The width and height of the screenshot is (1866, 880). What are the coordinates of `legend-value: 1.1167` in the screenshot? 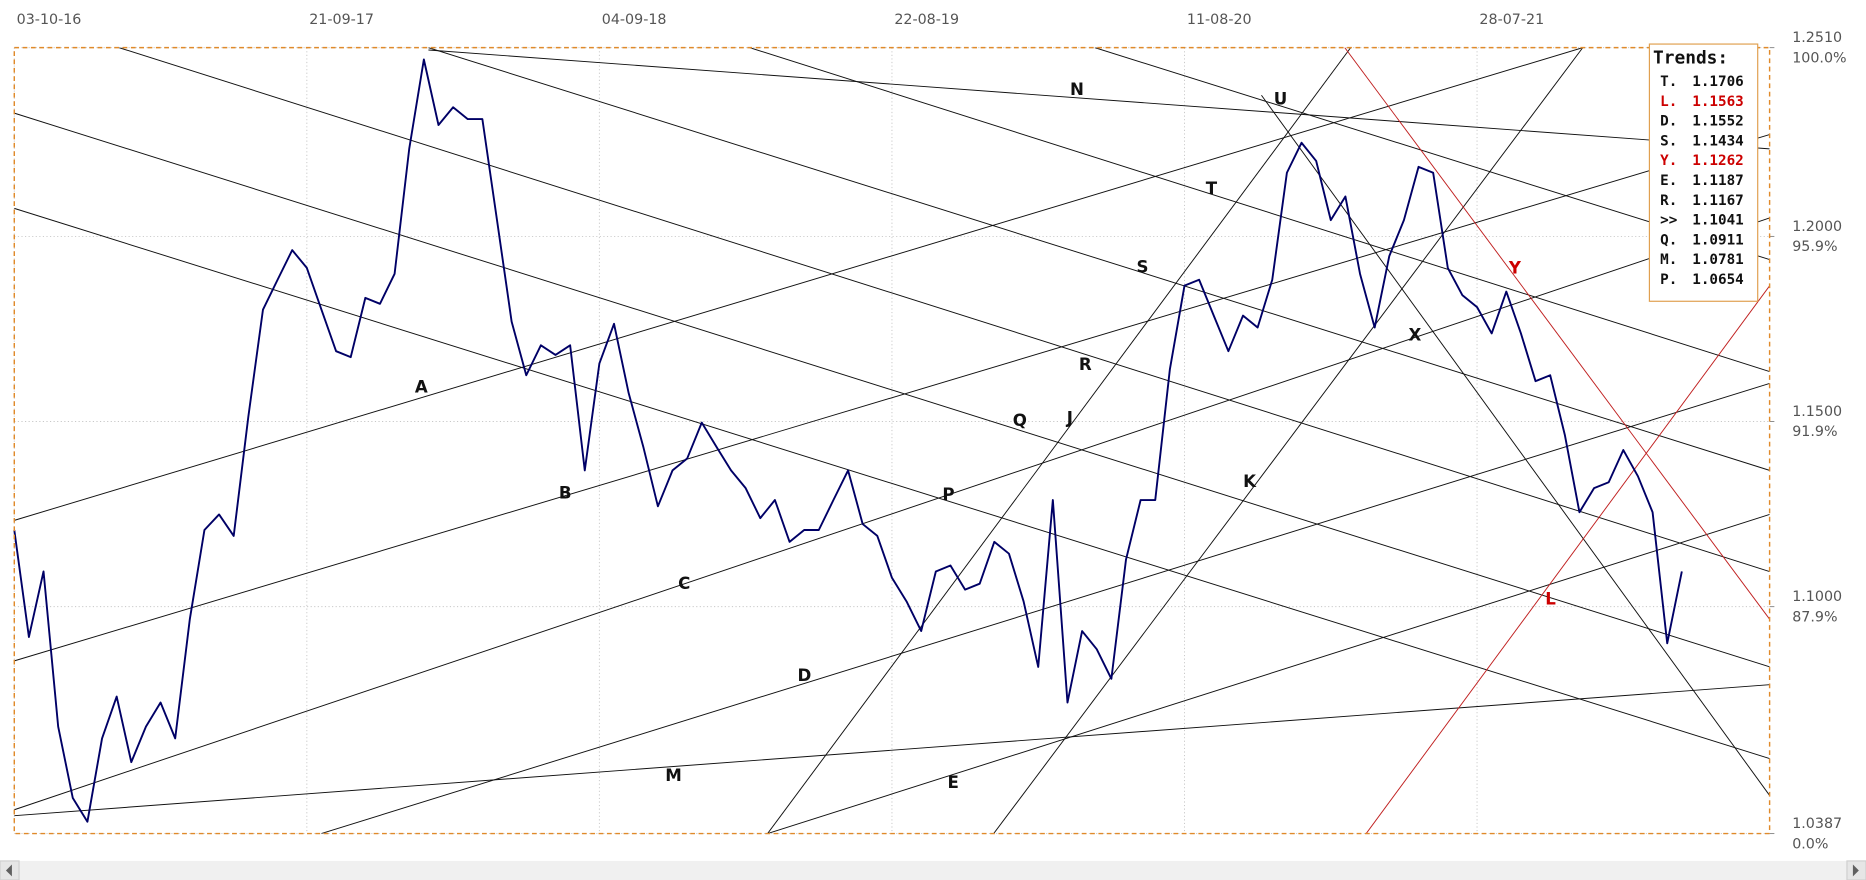 It's located at (1718, 201).